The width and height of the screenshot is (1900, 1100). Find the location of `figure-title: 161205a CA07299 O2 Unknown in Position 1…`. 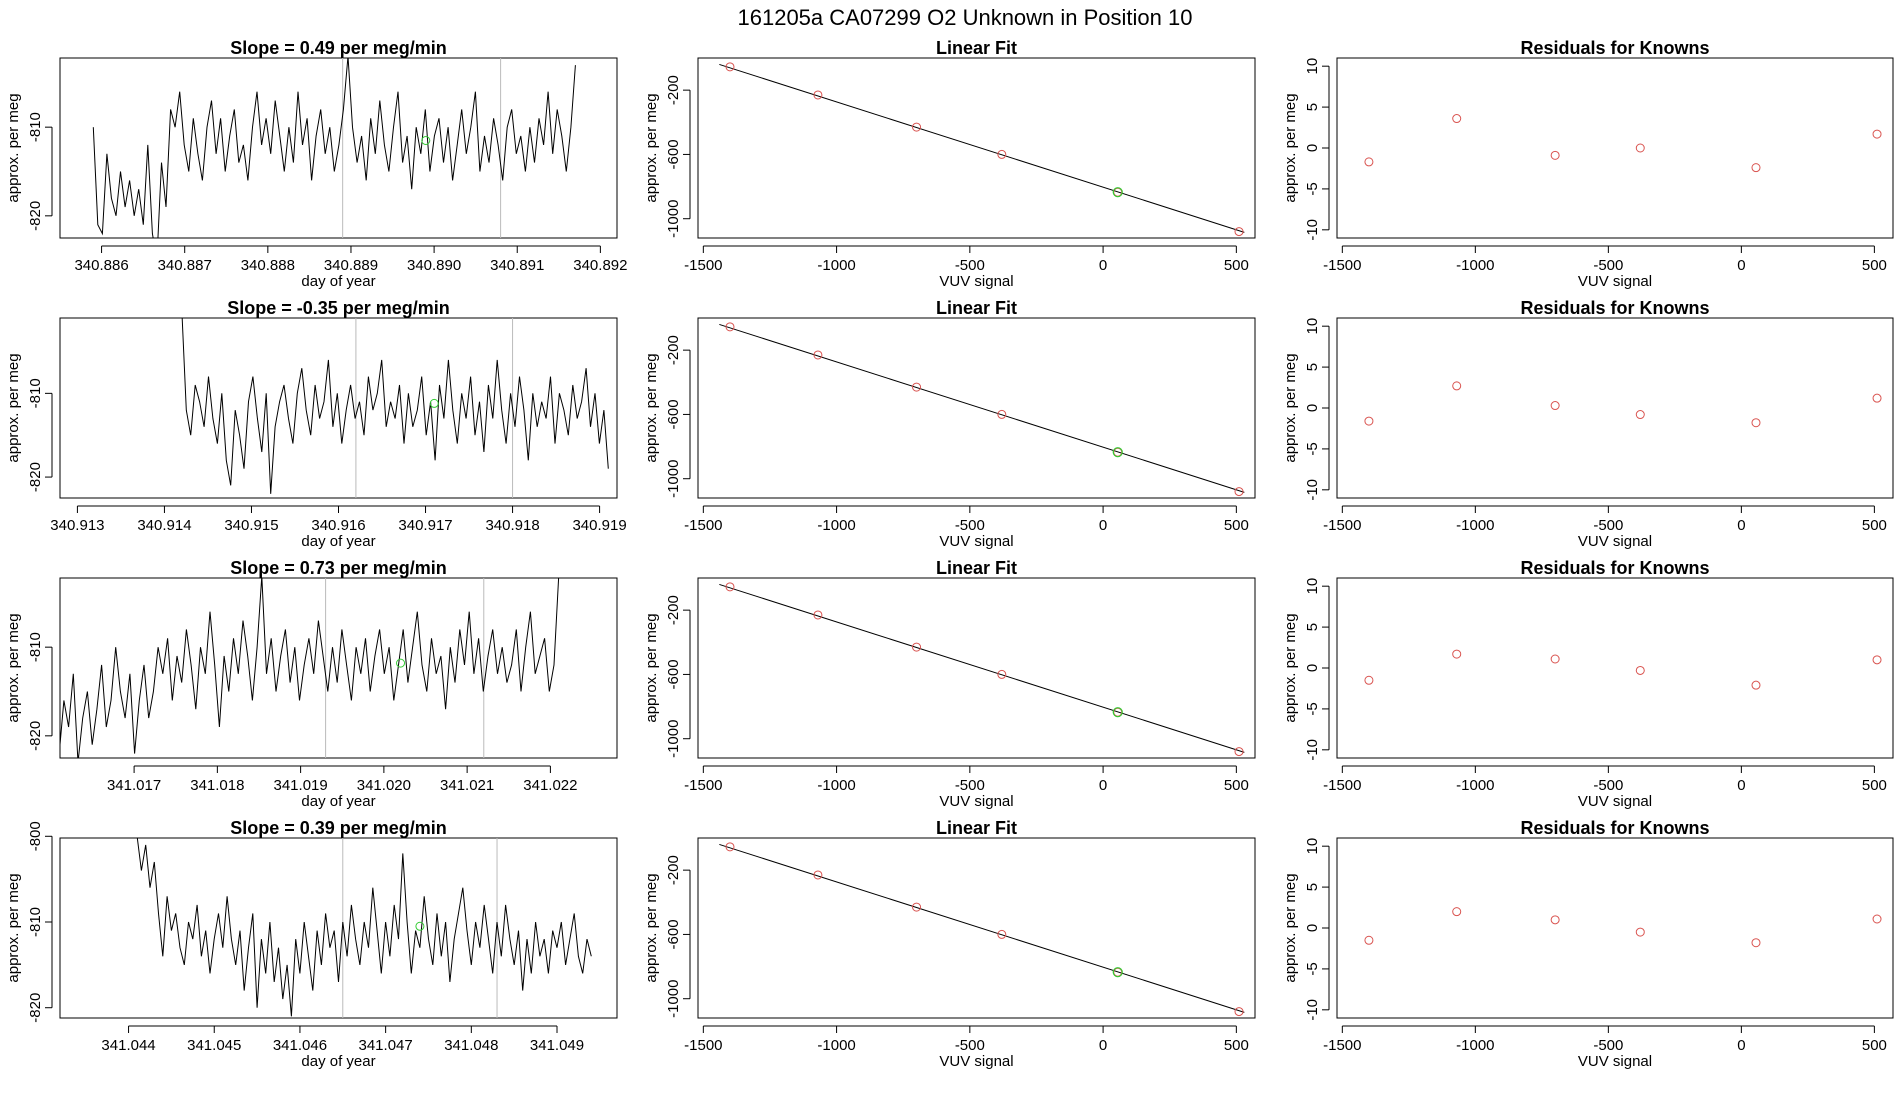

figure-title: 161205a CA07299 O2 Unknown in Position 1… is located at coordinates (965, 17).